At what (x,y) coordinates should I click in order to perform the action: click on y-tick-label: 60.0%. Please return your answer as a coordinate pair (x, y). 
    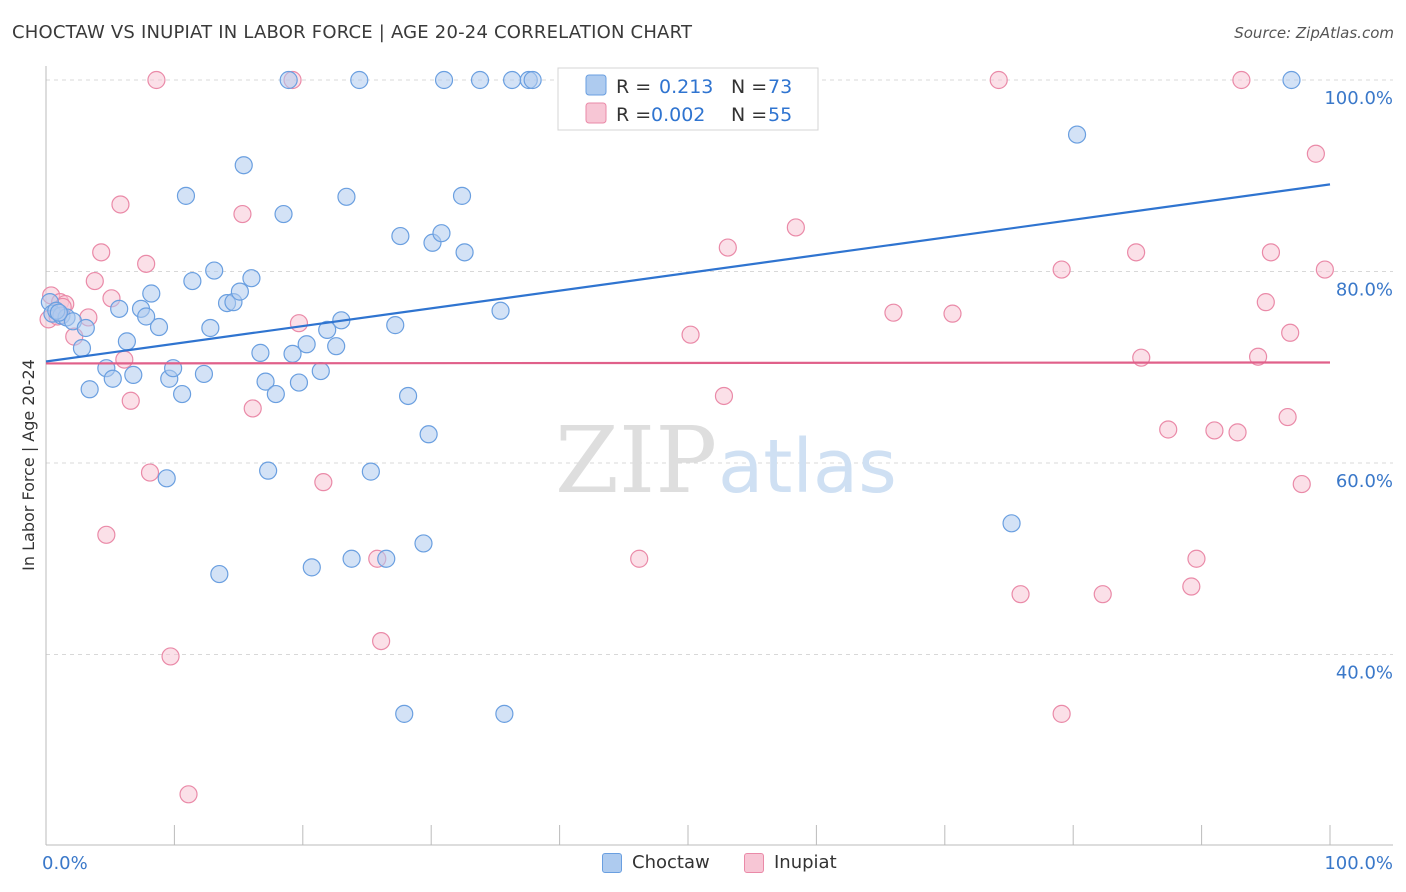
    Looking at the image, I should click on (1364, 481).